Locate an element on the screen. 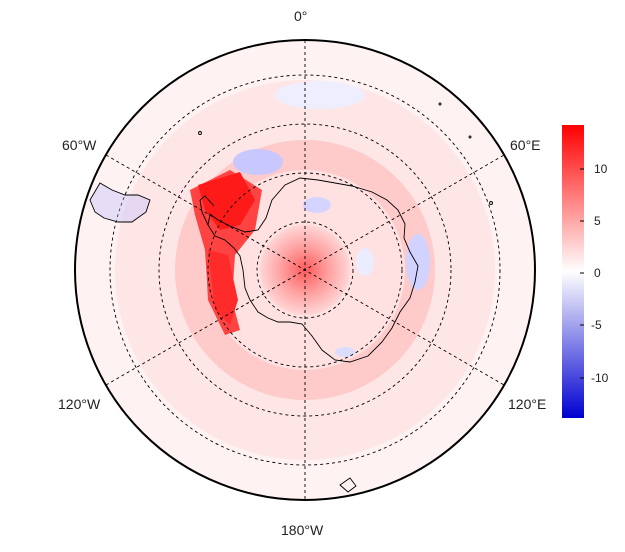  colorbar-tick-neg5: -5 is located at coordinates (596, 325).